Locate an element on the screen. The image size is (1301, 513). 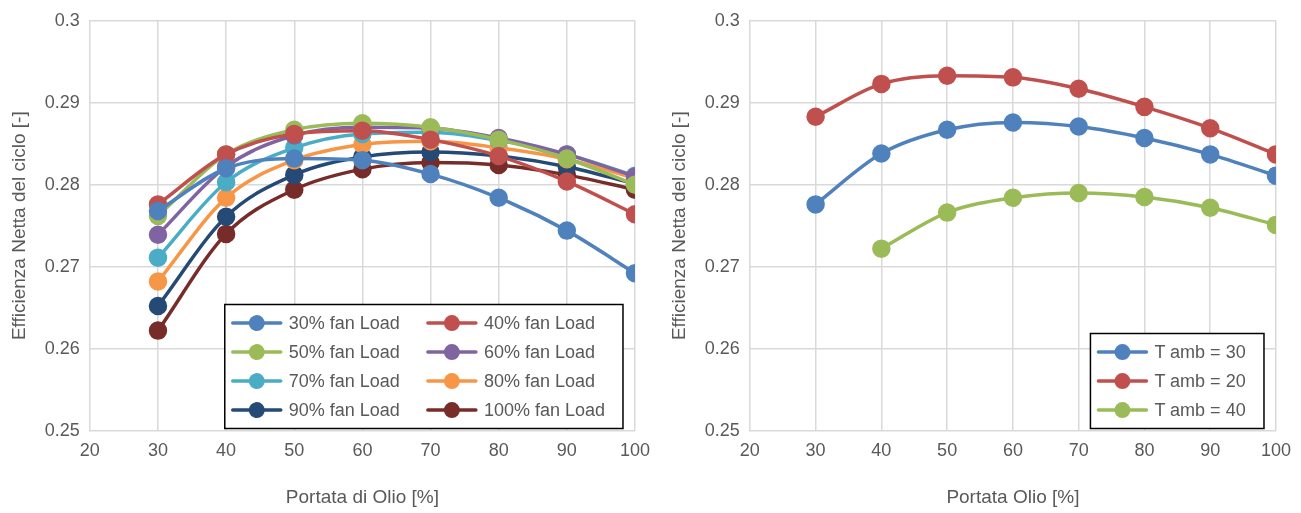
x-axis-title: Portata di Olio [%] is located at coordinates (362, 496).